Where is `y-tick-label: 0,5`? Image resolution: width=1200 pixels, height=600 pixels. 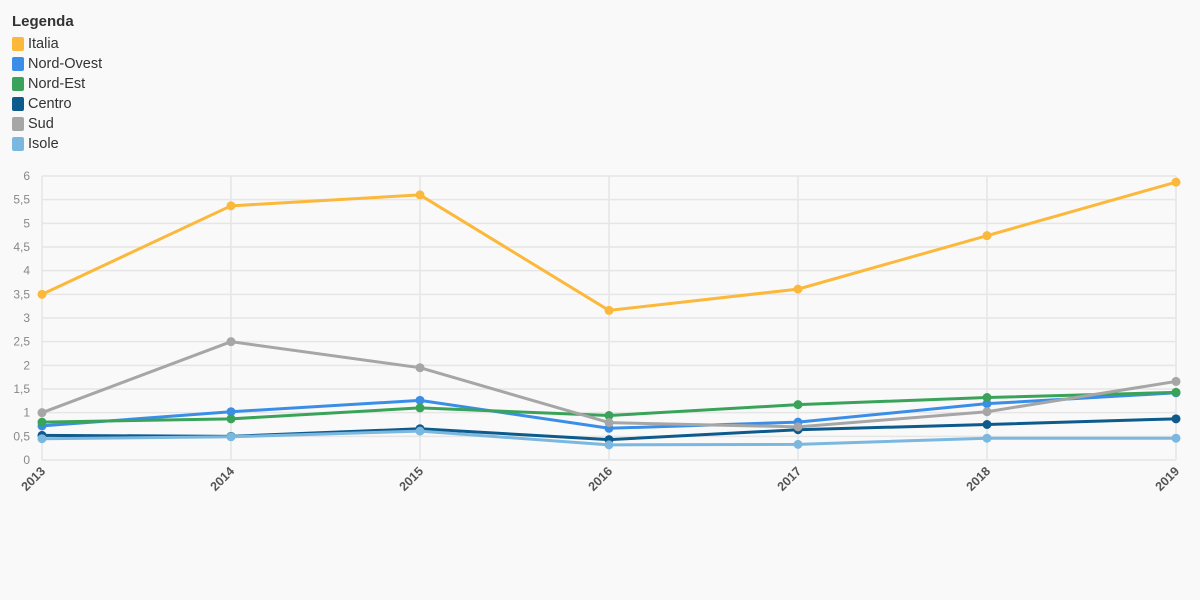
y-tick-label: 0,5 is located at coordinates (21, 436).